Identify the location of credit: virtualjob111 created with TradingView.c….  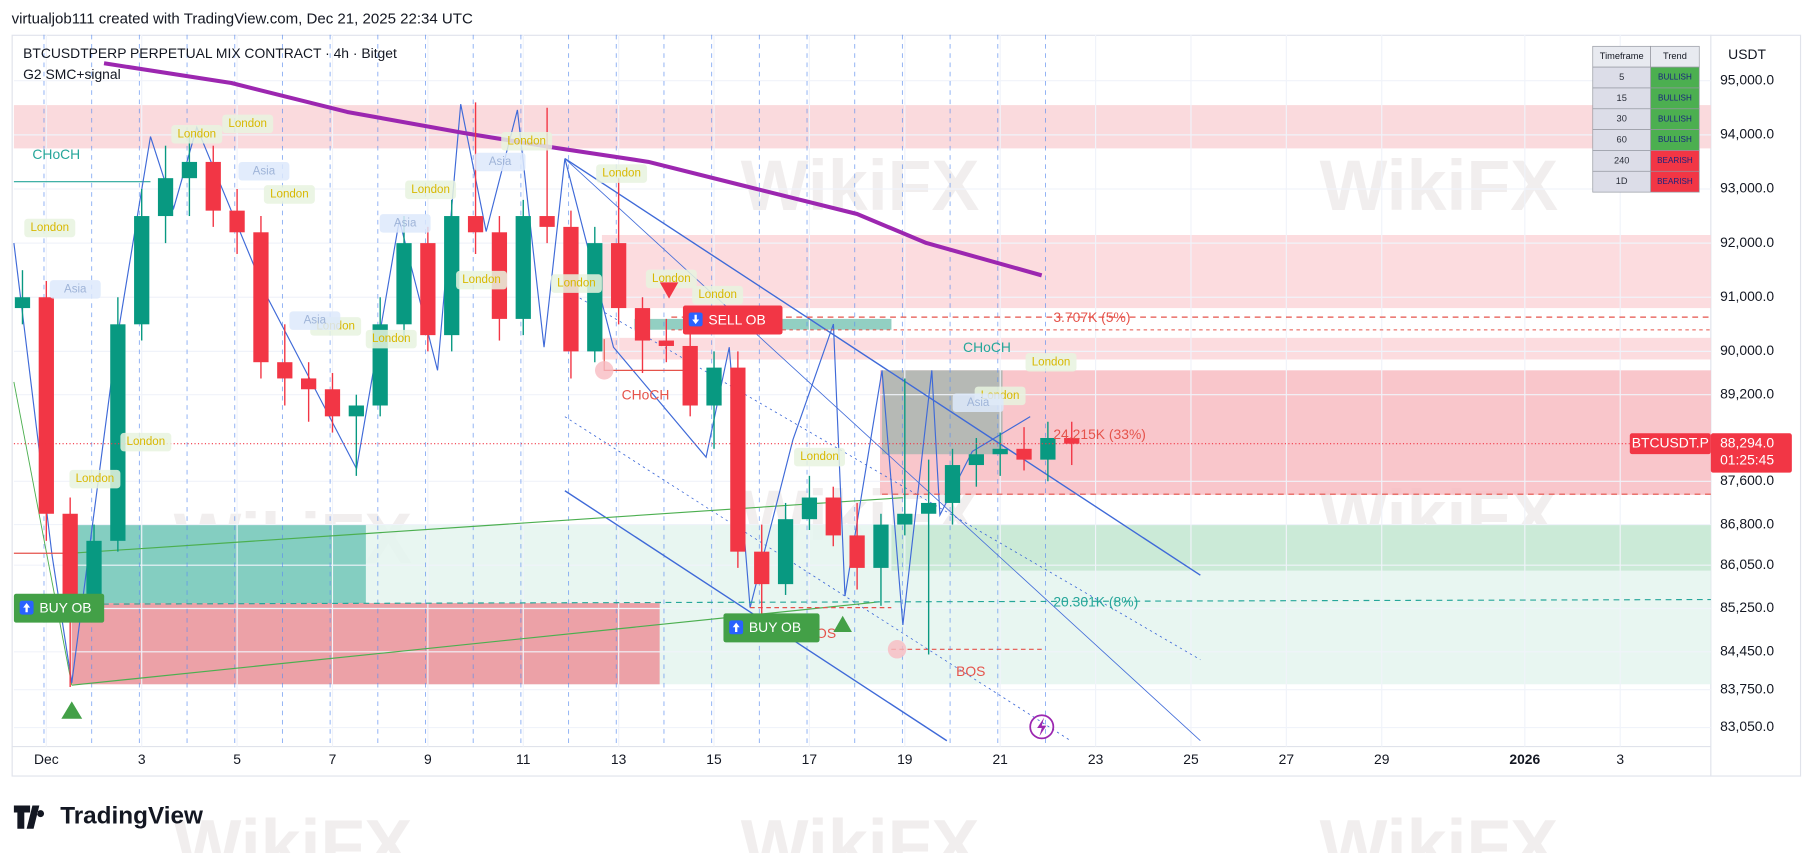
(242, 19).